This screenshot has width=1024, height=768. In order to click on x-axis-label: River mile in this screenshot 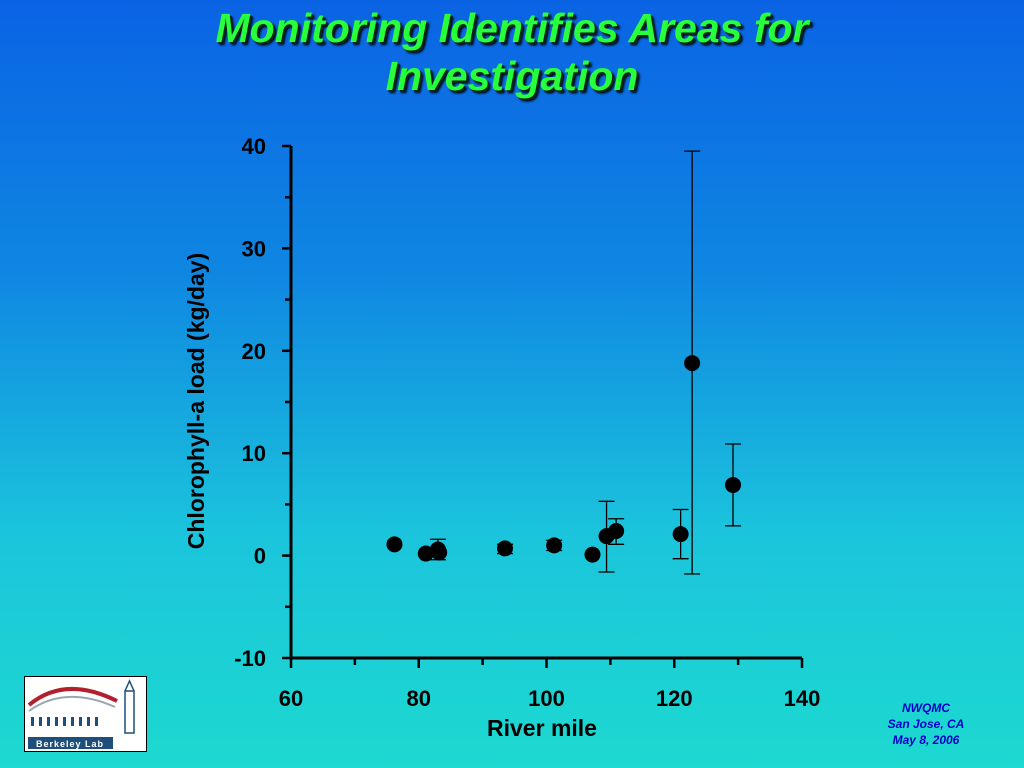, I will do `click(542, 728)`.